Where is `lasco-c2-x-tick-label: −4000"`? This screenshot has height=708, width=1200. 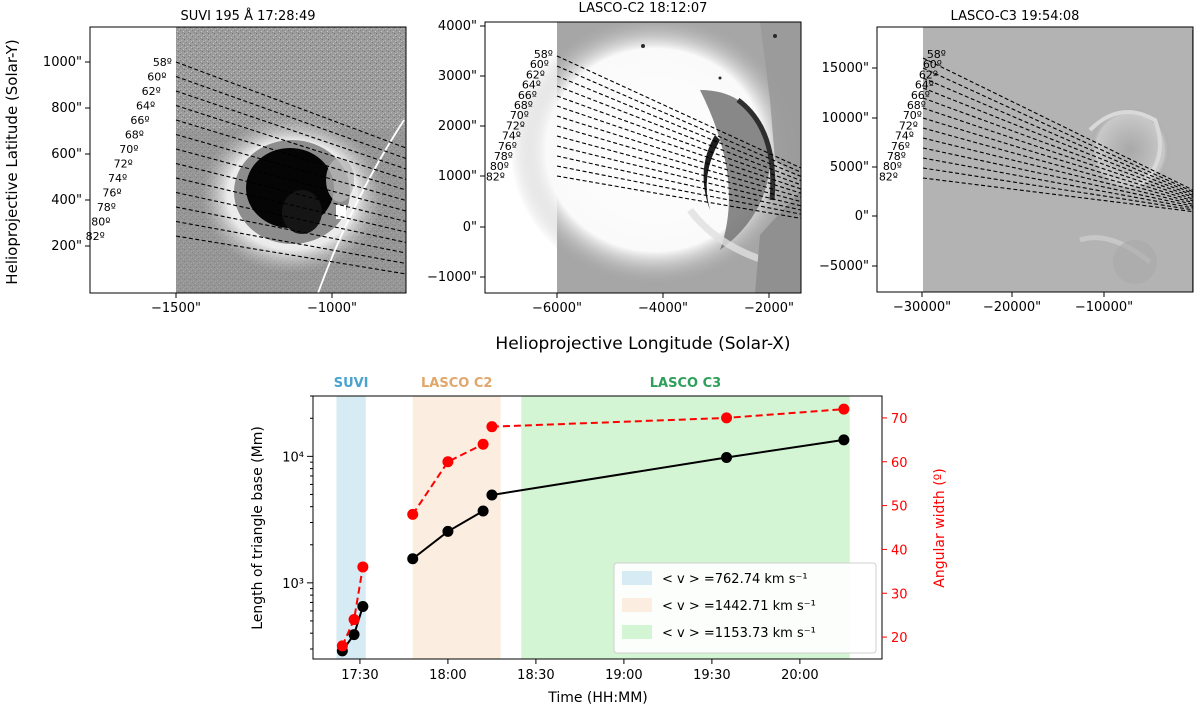
lasco-c2-x-tick-label: −4000" is located at coordinates (663, 308).